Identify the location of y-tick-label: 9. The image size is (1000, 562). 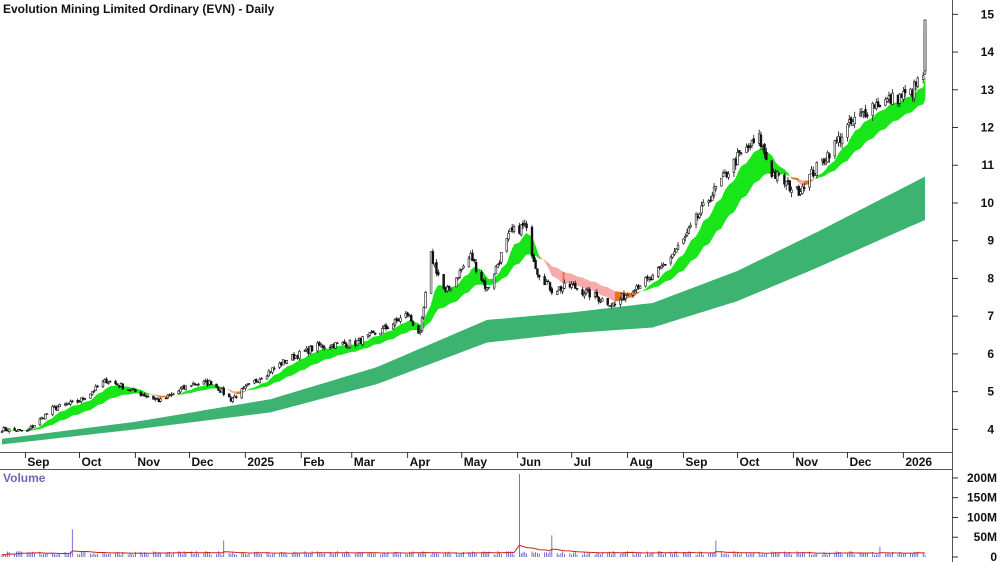
(990, 241).